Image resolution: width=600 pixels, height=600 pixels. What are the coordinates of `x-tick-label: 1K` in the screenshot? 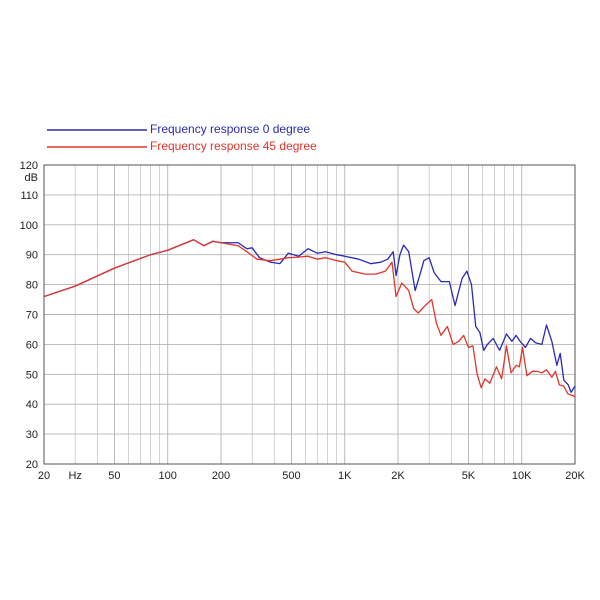 It's located at (345, 476).